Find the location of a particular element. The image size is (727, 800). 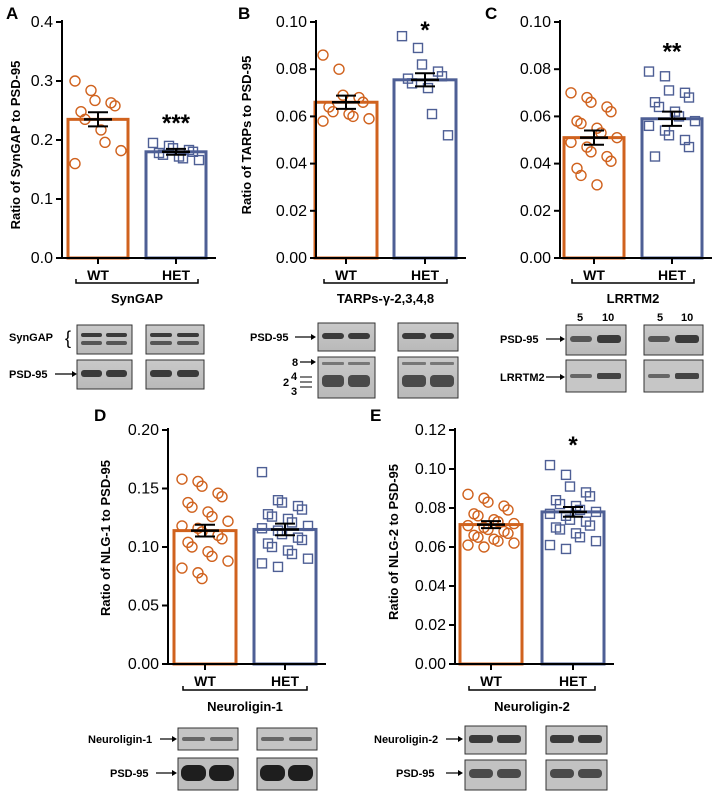

group-bracket is located at coordinates (245, 688).